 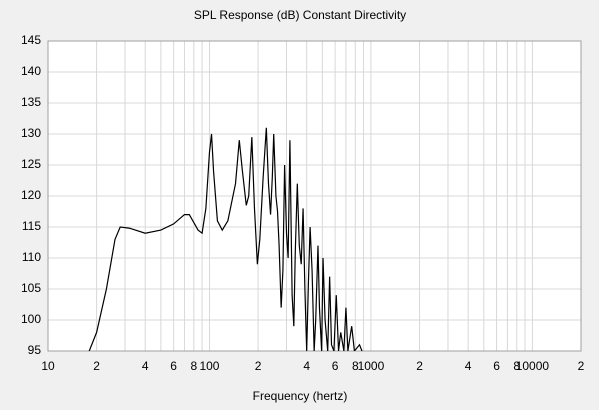 I want to click on y-tick-label: 100, so click(x=31, y=319).